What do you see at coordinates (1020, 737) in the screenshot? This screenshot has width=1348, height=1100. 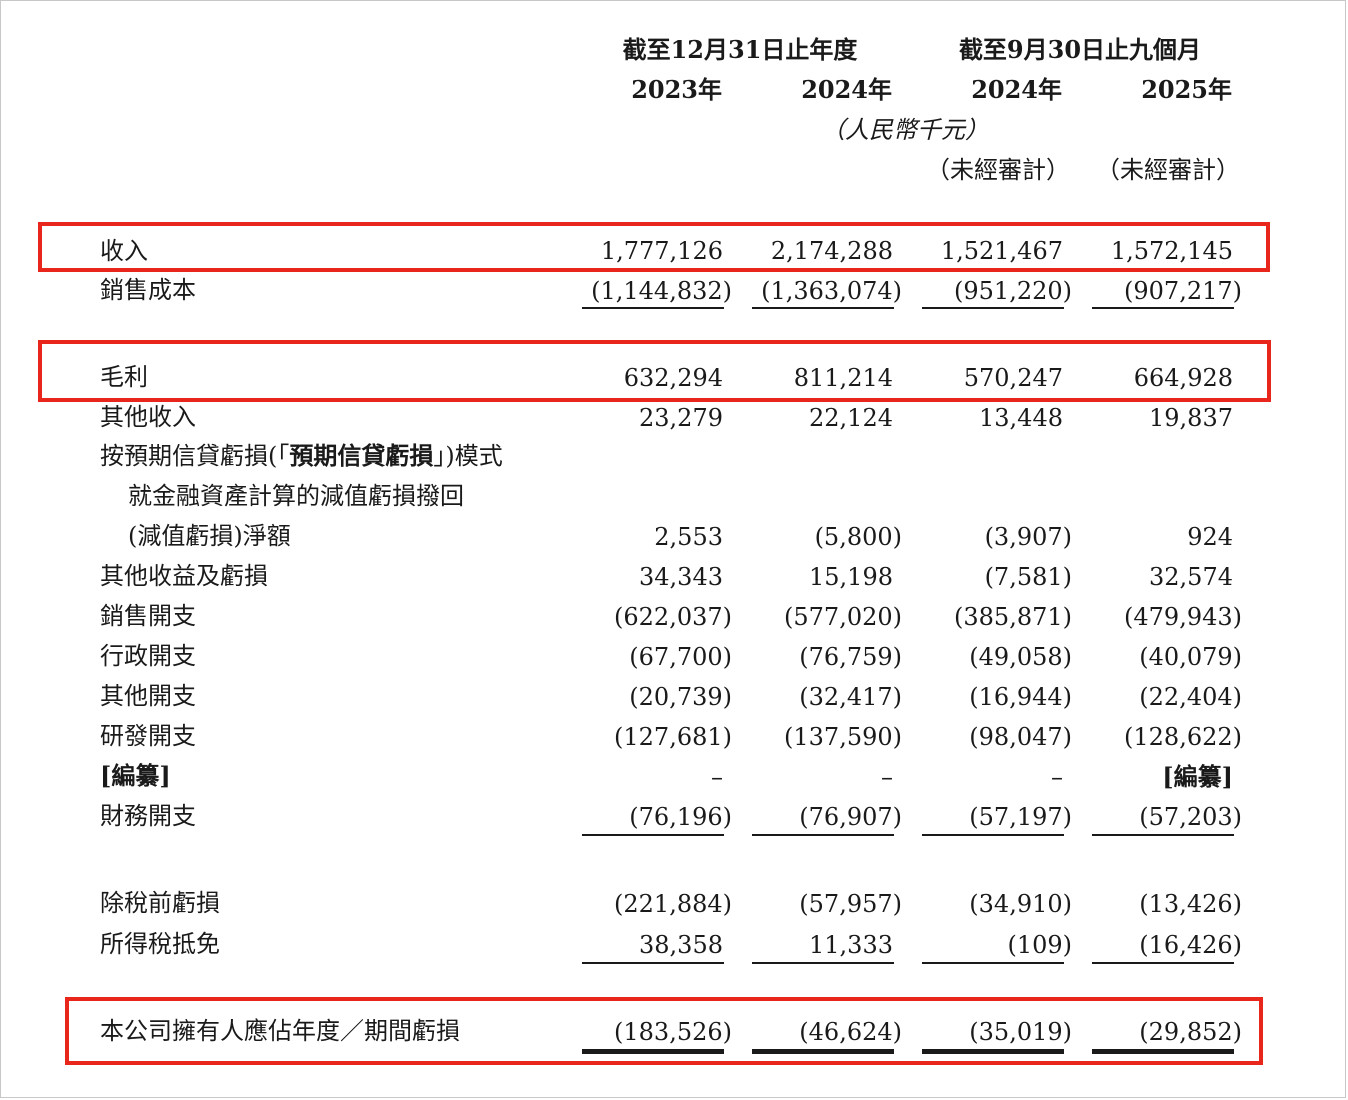 I see `cell-rnd-9m-2024: (98,047)` at bounding box center [1020, 737].